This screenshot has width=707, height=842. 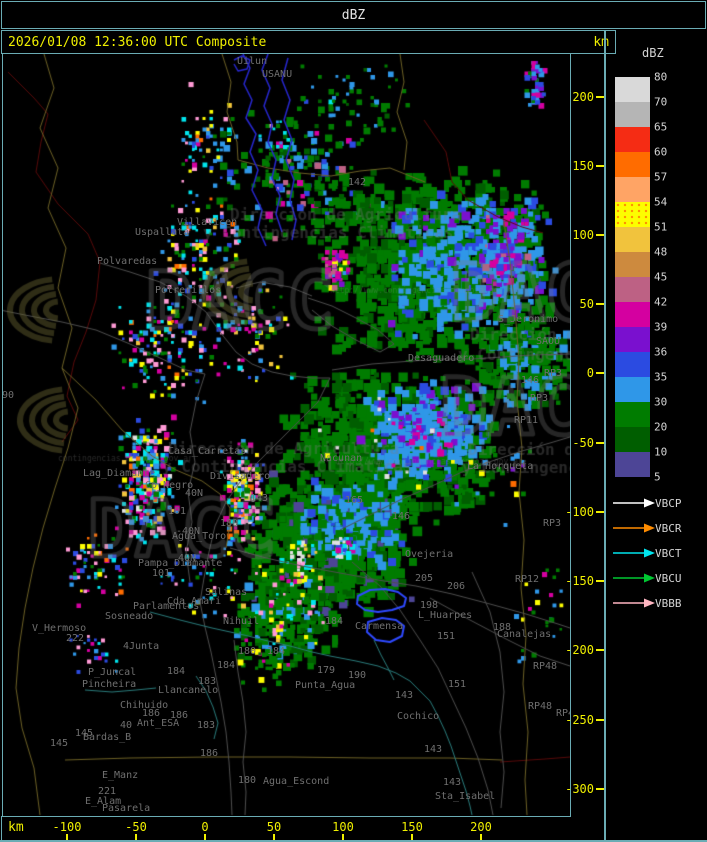 I want to click on scale-value-label: 39, so click(x=661, y=327).